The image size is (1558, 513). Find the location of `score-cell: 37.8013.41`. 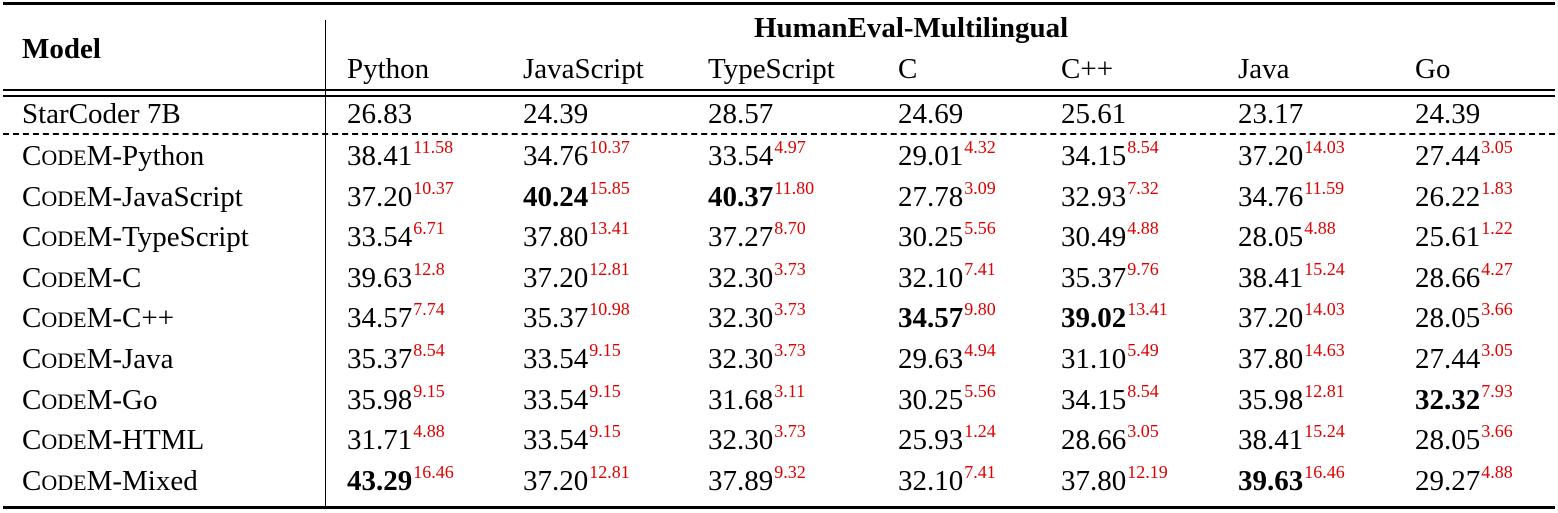

score-cell: 37.8013.41 is located at coordinates (576, 236).